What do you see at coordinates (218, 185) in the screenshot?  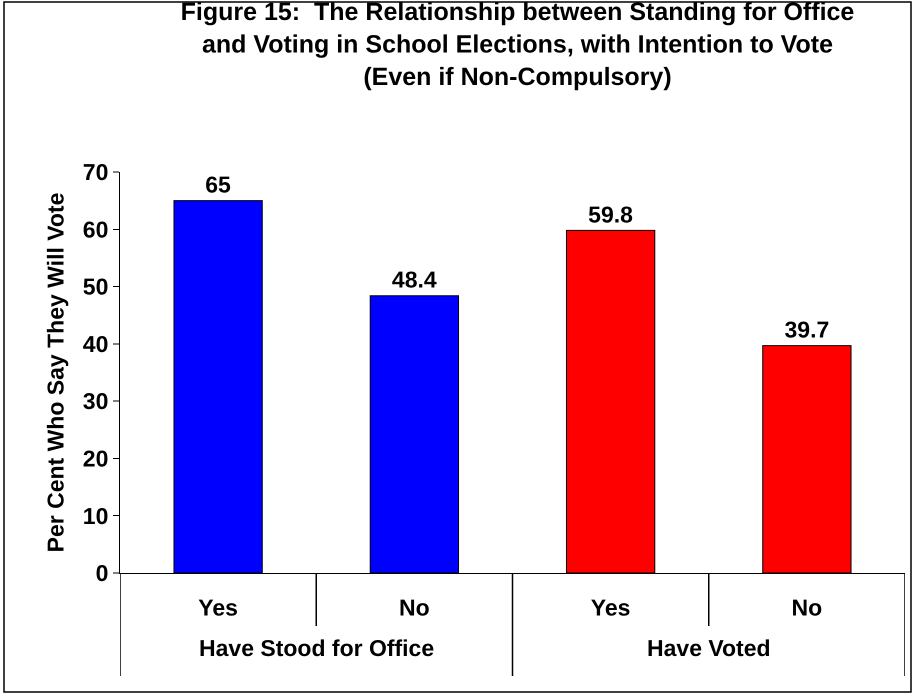 I see `data-label: 65` at bounding box center [218, 185].